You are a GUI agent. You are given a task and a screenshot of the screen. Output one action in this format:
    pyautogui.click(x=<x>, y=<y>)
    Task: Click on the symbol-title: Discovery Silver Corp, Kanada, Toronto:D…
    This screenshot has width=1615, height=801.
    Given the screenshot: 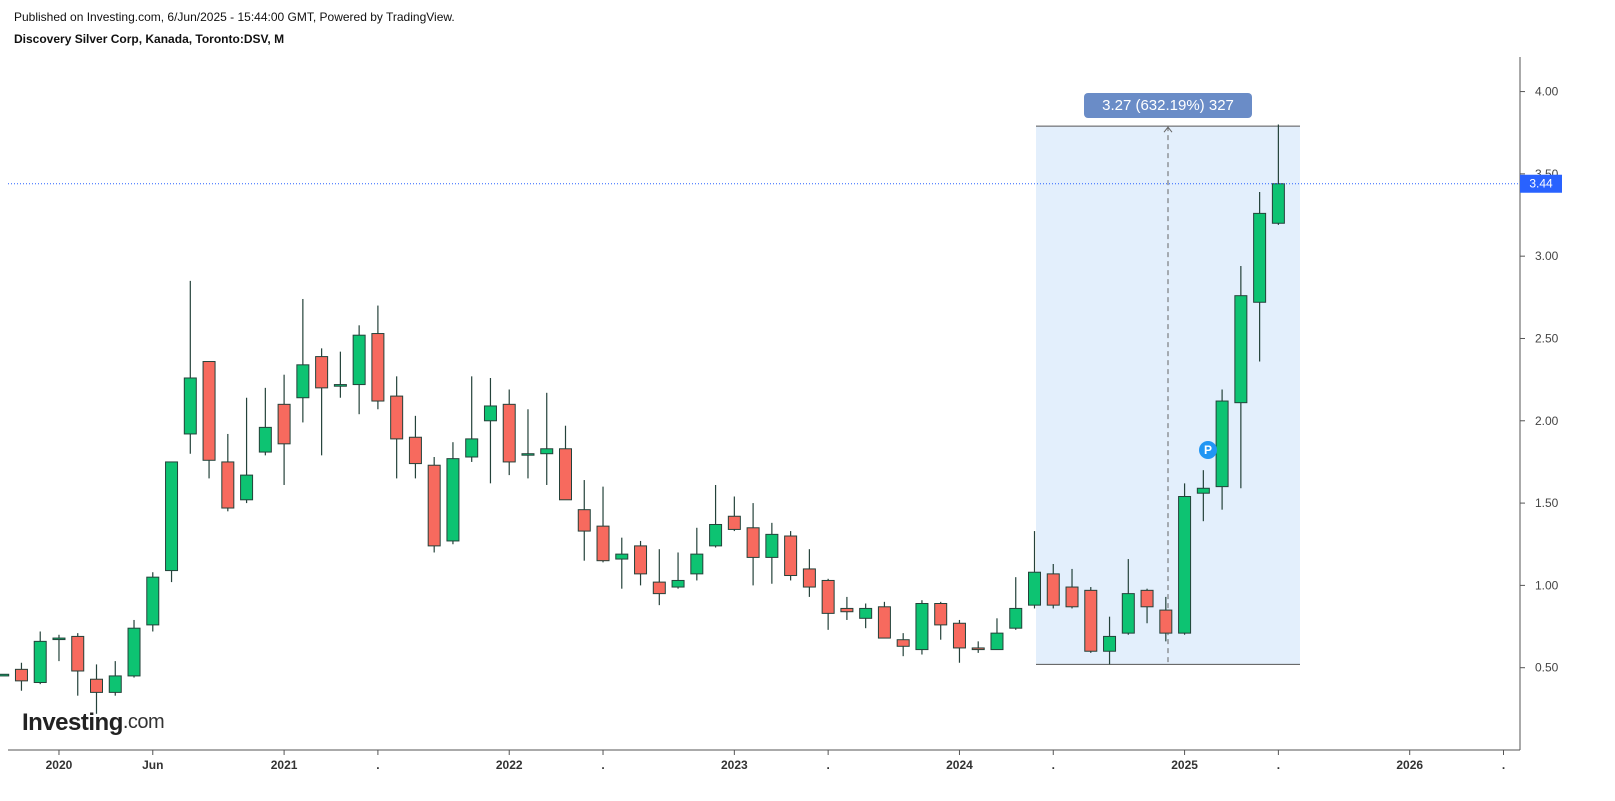 What is the action you would take?
    pyautogui.click(x=149, y=39)
    